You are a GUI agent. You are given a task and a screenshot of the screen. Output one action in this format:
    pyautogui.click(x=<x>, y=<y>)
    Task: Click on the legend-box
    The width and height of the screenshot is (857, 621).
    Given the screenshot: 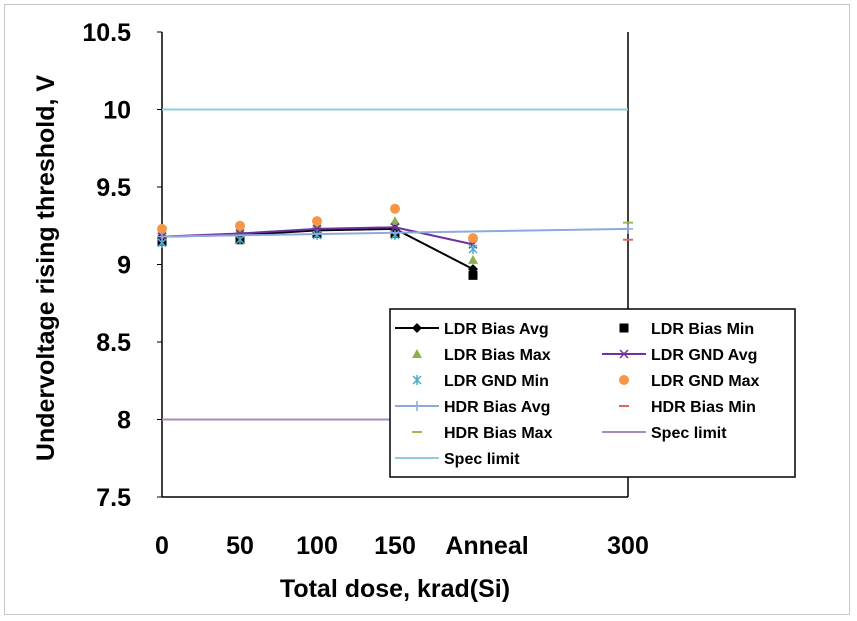 What is the action you would take?
    pyautogui.click(x=592, y=393)
    